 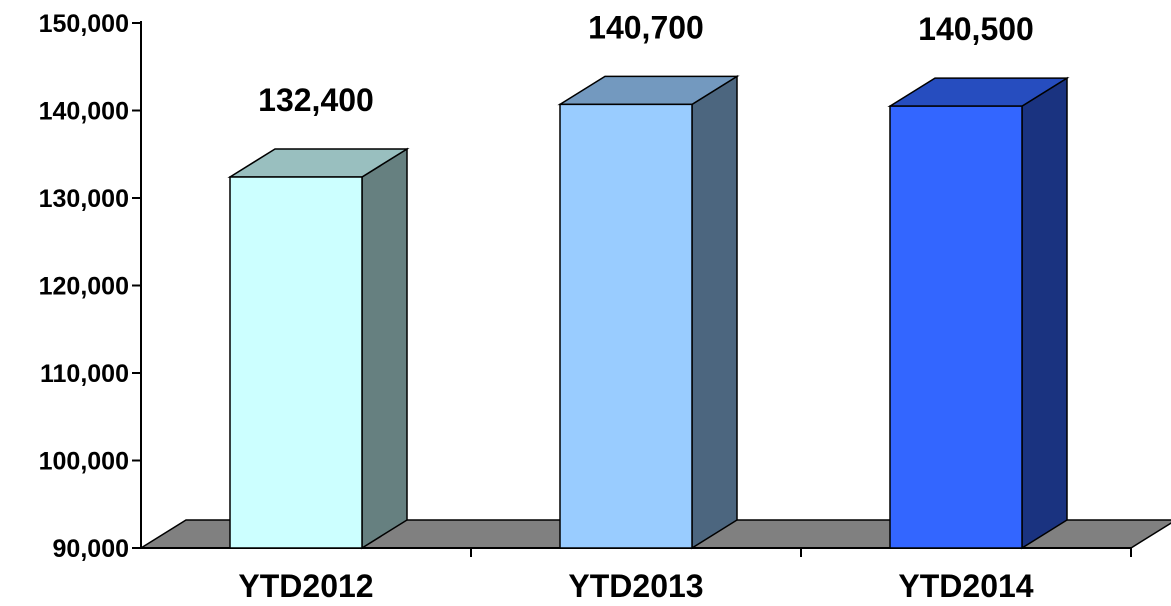 What do you see at coordinates (84, 24) in the screenshot?
I see `y-tick-label: 150,000` at bounding box center [84, 24].